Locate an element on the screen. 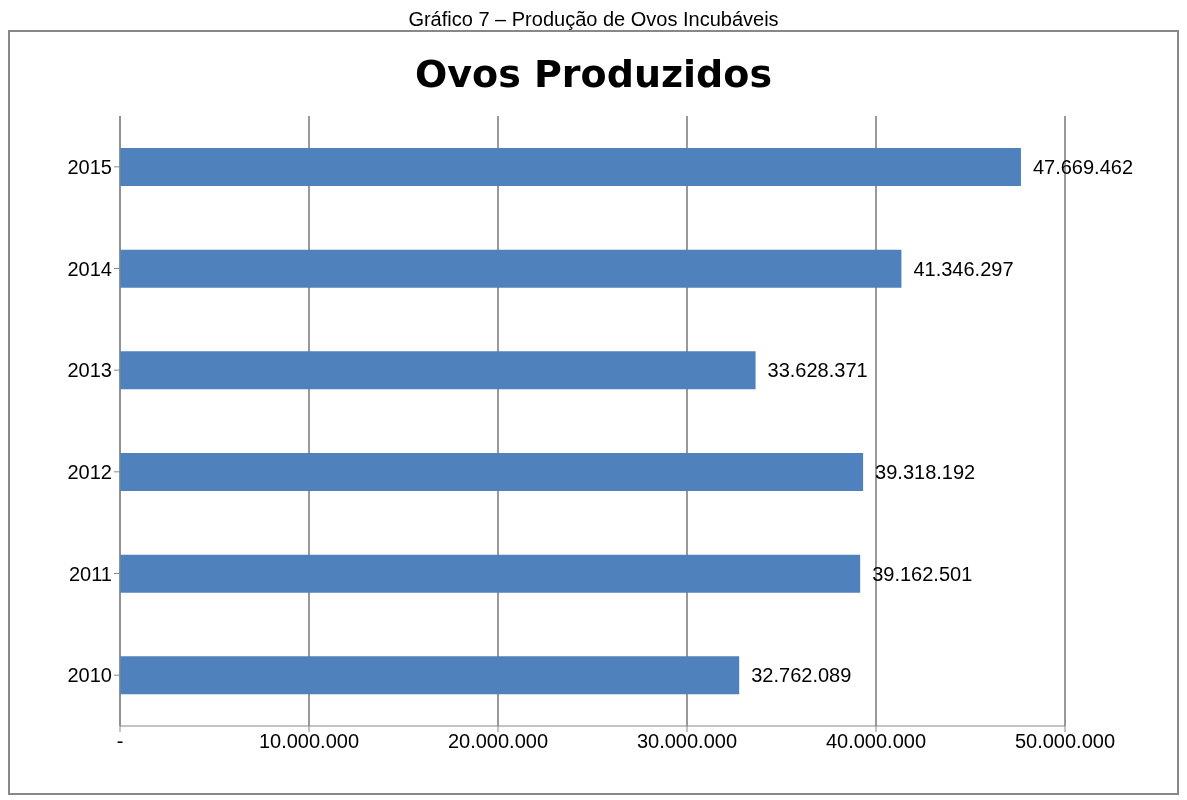  x-tick-label: 30.000.000 is located at coordinates (687, 741).